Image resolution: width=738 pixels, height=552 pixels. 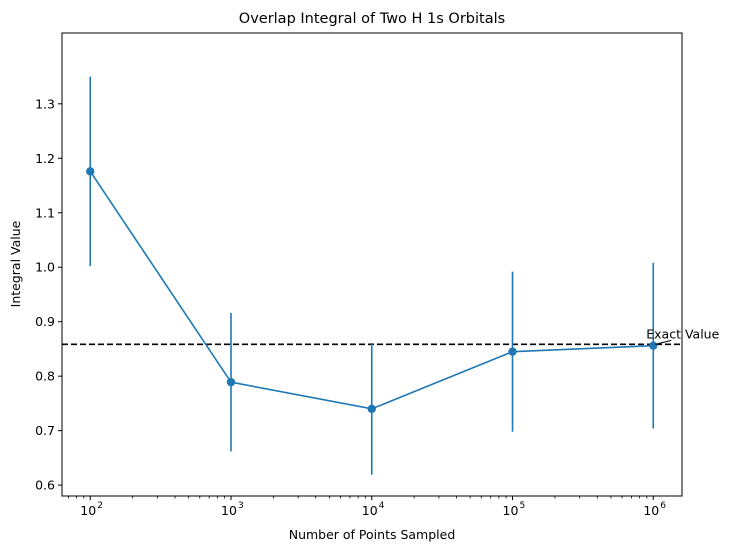 What do you see at coordinates (241, 506) in the screenshot?
I see `x-tick-exponent: 3` at bounding box center [241, 506].